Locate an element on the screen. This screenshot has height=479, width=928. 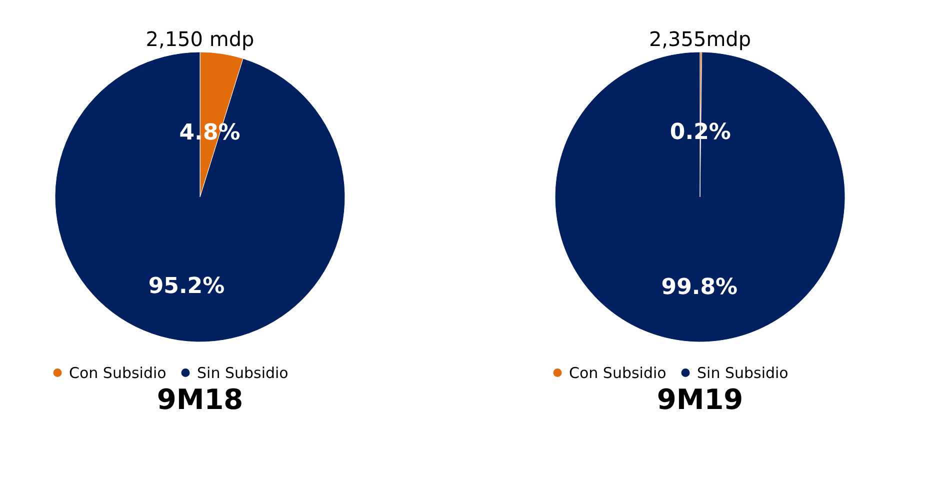
text: 2,355mdp is located at coordinates (700, 39).